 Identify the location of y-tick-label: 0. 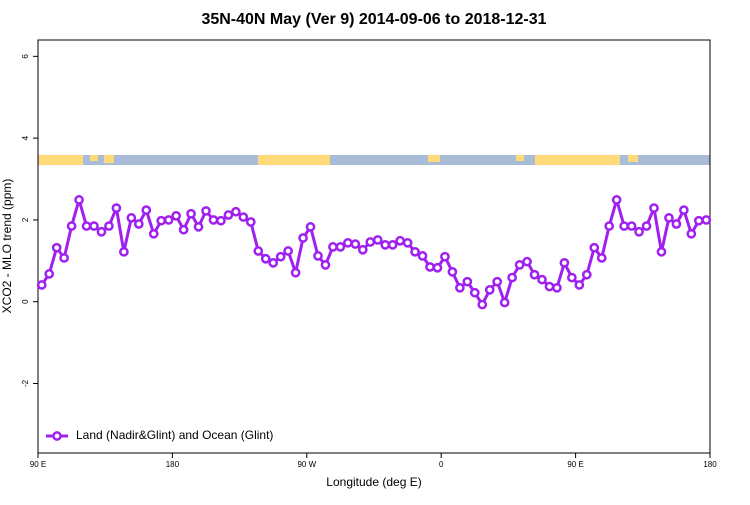
(25, 301).